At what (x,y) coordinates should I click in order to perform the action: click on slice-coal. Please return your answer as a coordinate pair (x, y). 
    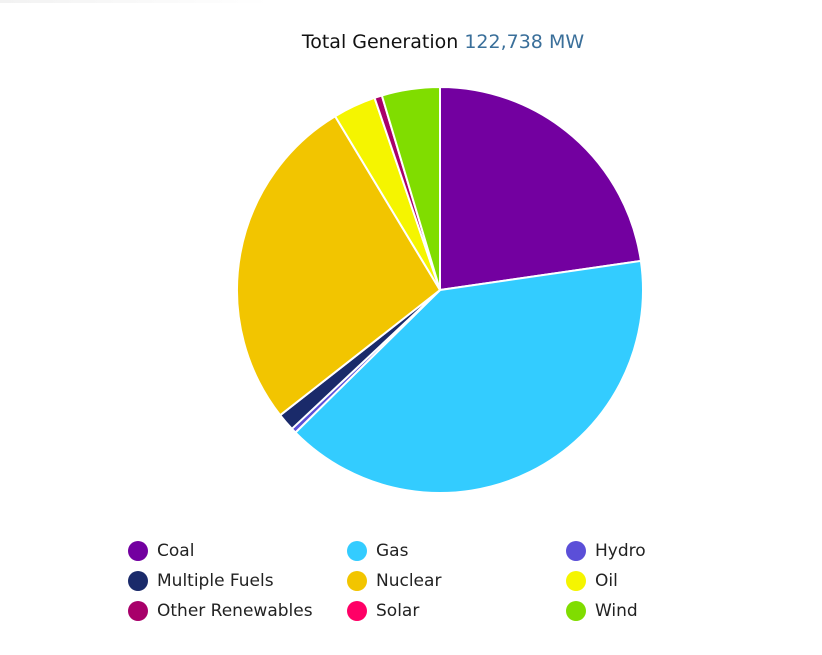
    Looking at the image, I should click on (540, 188).